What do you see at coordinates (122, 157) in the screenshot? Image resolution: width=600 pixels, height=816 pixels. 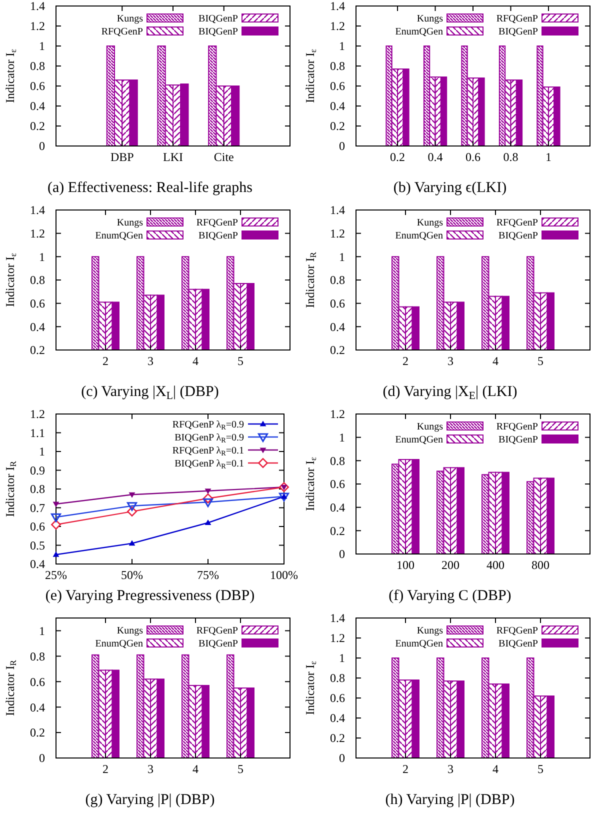 I see `x-tick-label: DBP` at bounding box center [122, 157].